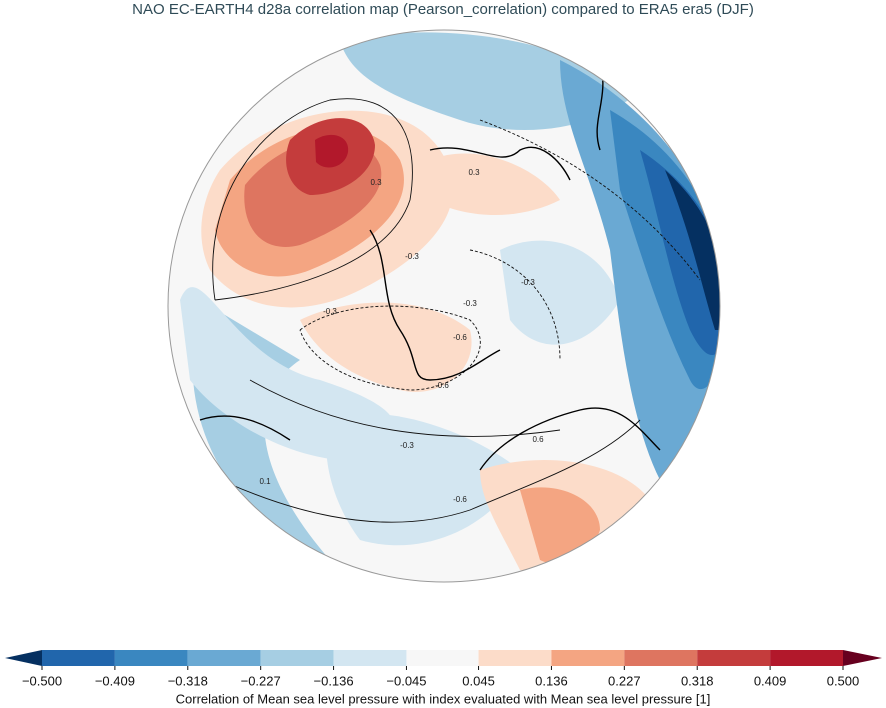 The width and height of the screenshot is (886, 708). I want to click on x-tick-label: 0.318, so click(697, 680).